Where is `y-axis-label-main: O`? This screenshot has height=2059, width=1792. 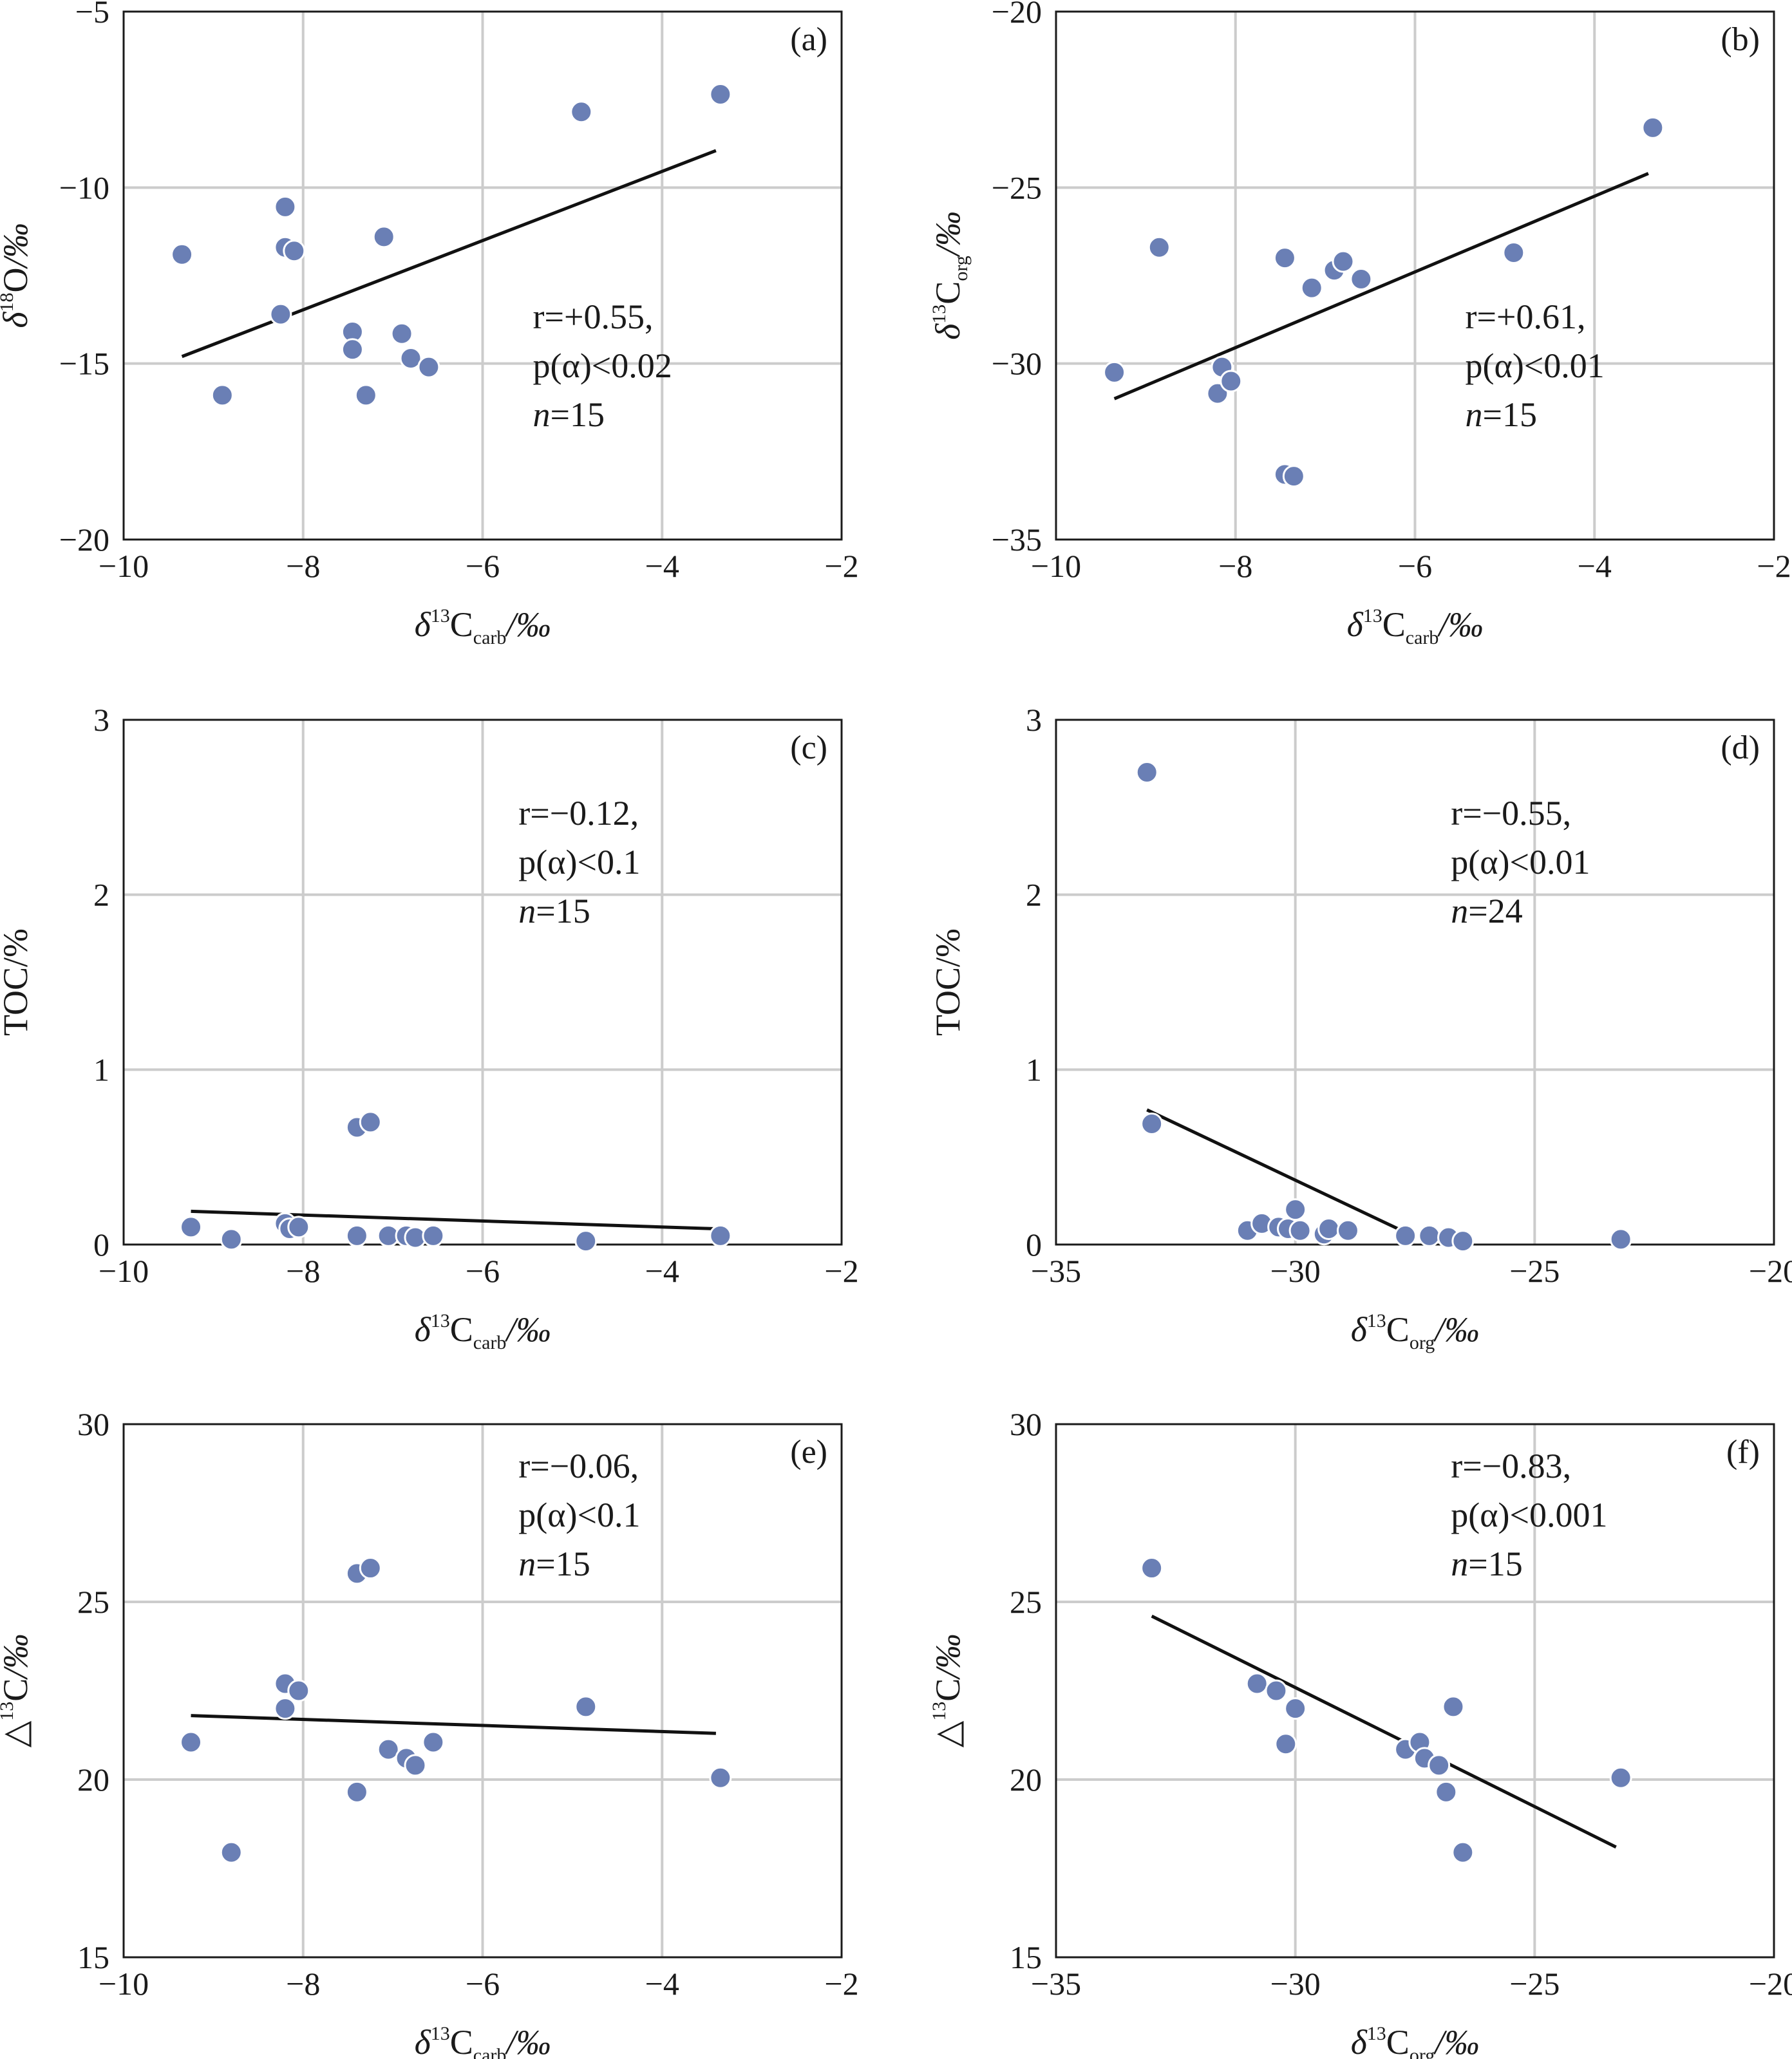 y-axis-label-main: O is located at coordinates (17, 279).